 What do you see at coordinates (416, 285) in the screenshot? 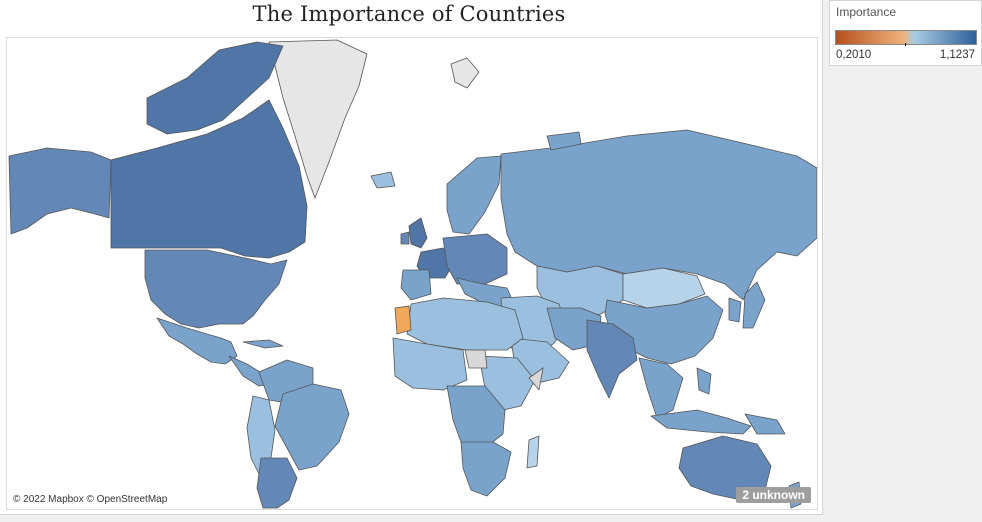
I see `country-iberia` at bounding box center [416, 285].